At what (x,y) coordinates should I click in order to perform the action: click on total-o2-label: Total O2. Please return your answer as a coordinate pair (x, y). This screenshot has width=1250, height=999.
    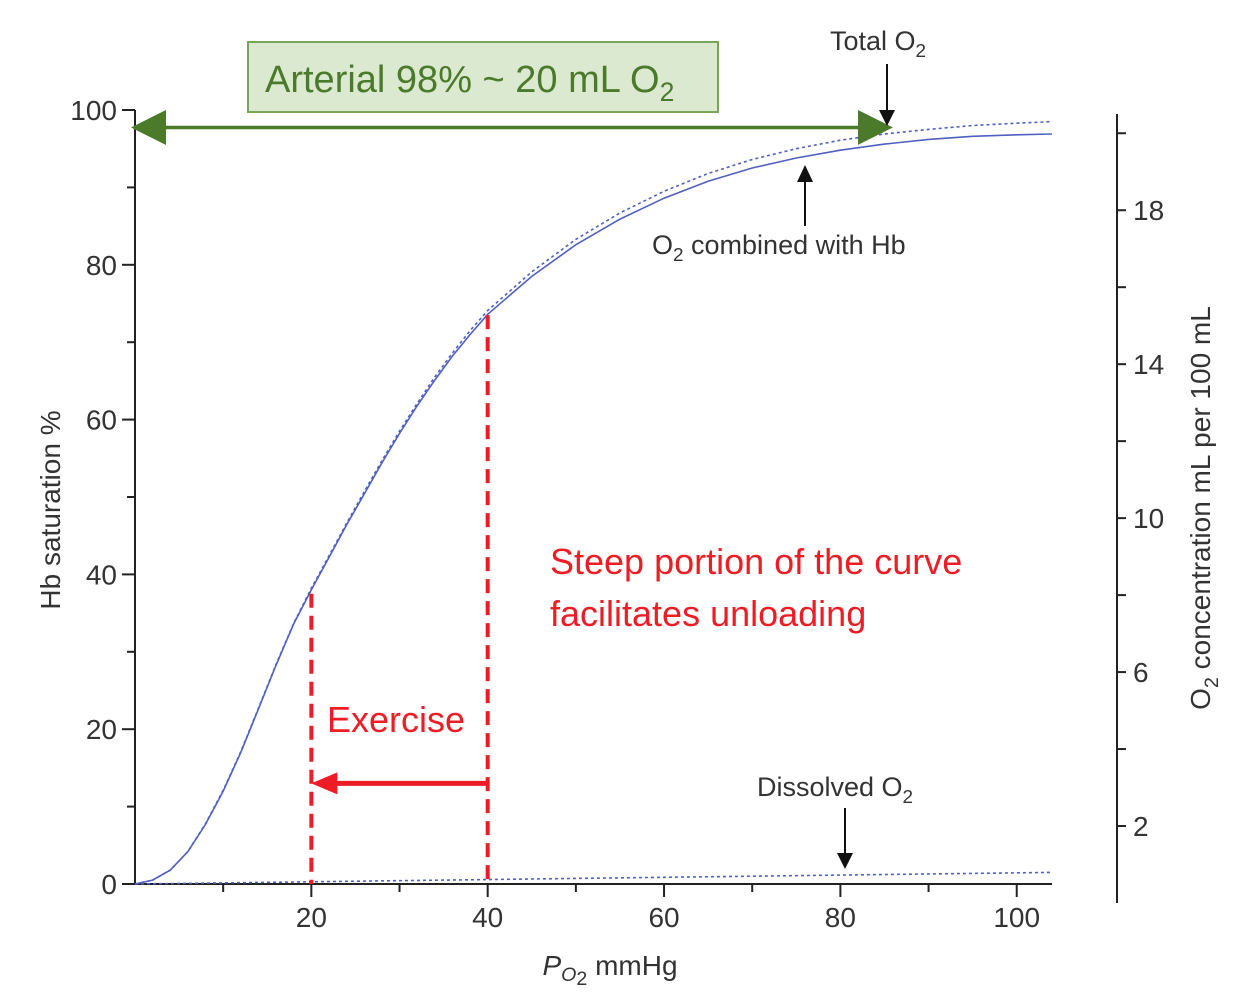
    Looking at the image, I should click on (878, 44).